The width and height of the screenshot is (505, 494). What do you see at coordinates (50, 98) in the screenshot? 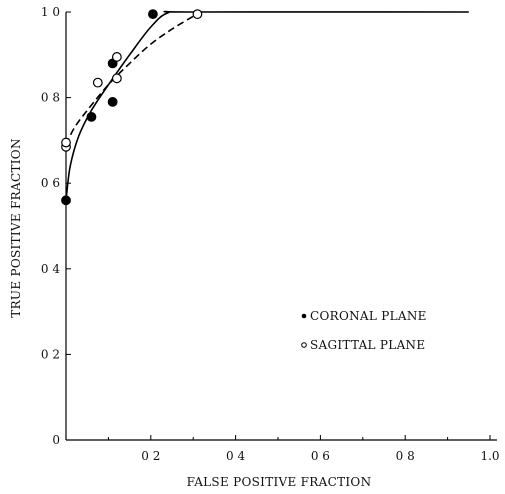
I see `y-tick-label: 0 8` at bounding box center [50, 98].